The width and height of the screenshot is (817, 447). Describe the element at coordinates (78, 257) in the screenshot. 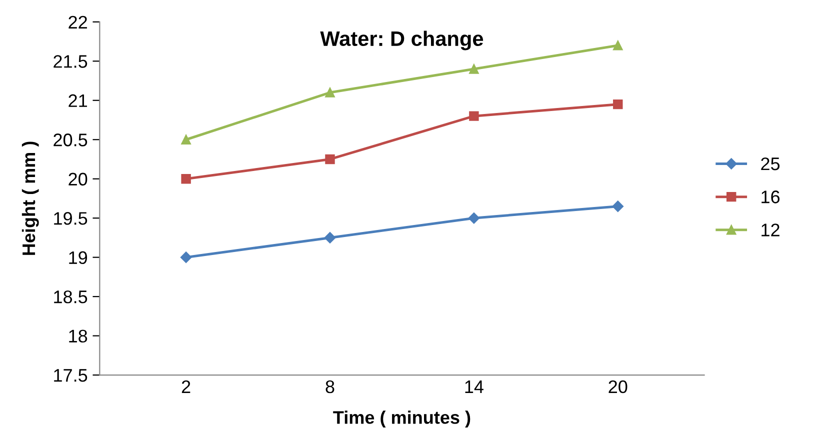

I see `y-tick-label: 19` at that location.